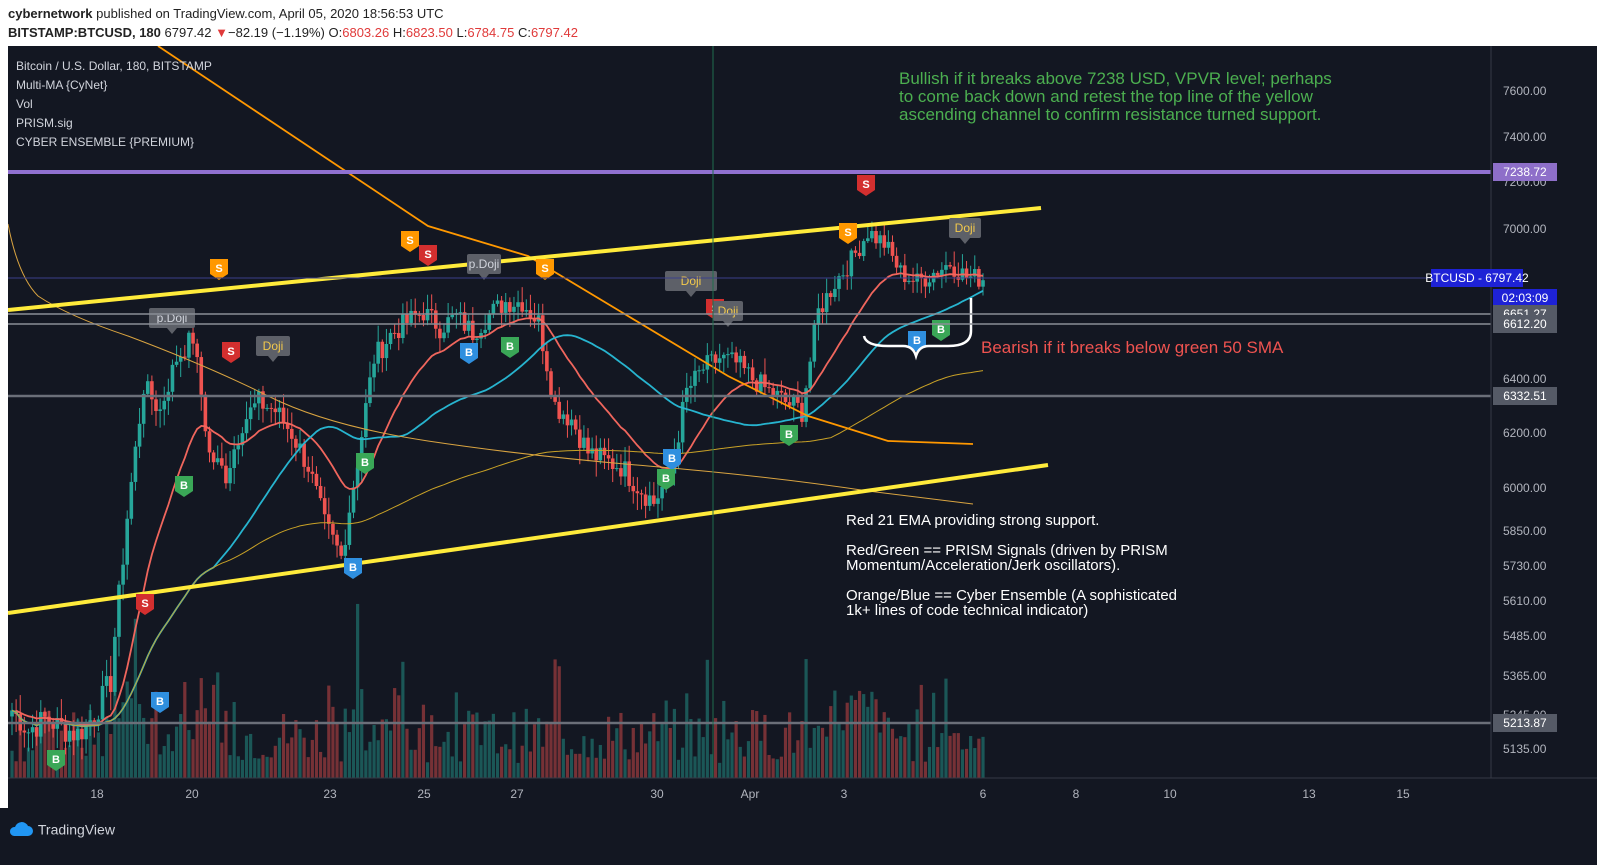  Describe the element at coordinates (545, 269) in the screenshot. I see `sell-signal-shape` at that location.